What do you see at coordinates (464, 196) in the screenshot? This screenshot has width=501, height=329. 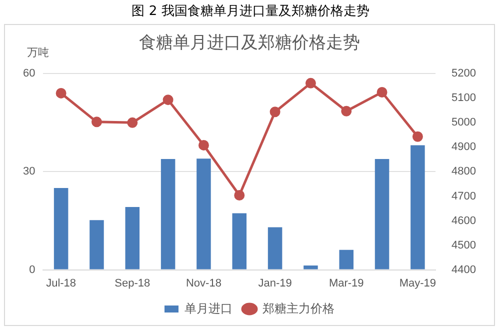 I see `y2-tick-label: 4700` at bounding box center [464, 196].